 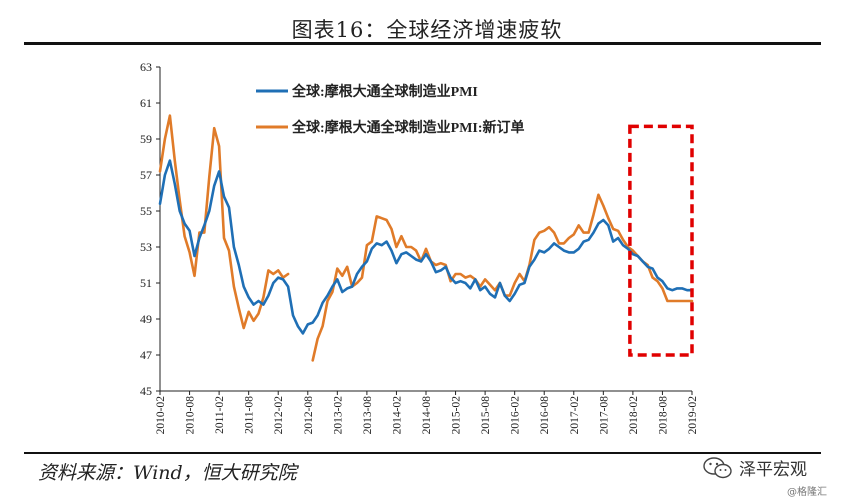 What do you see at coordinates (634, 415) in the screenshot?
I see `x-tick-label: 2018-02` at bounding box center [634, 415].